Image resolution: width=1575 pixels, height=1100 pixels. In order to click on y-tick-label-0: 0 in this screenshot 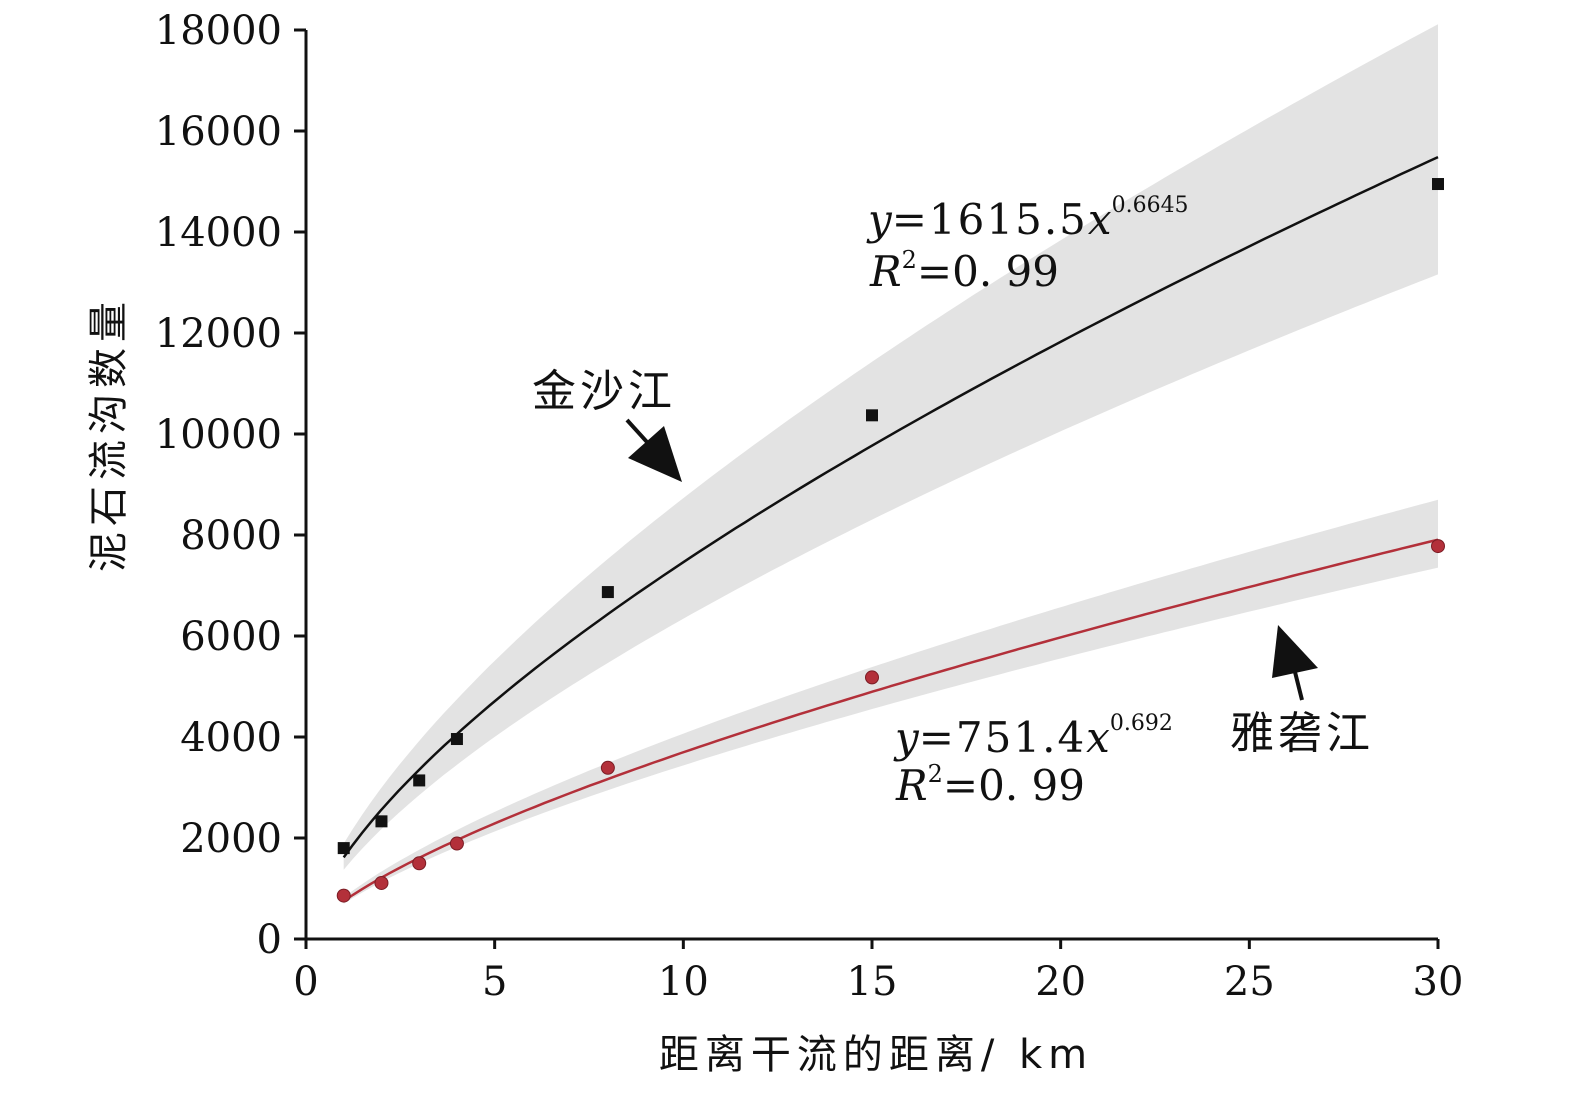, I will do `click(269, 940)`.